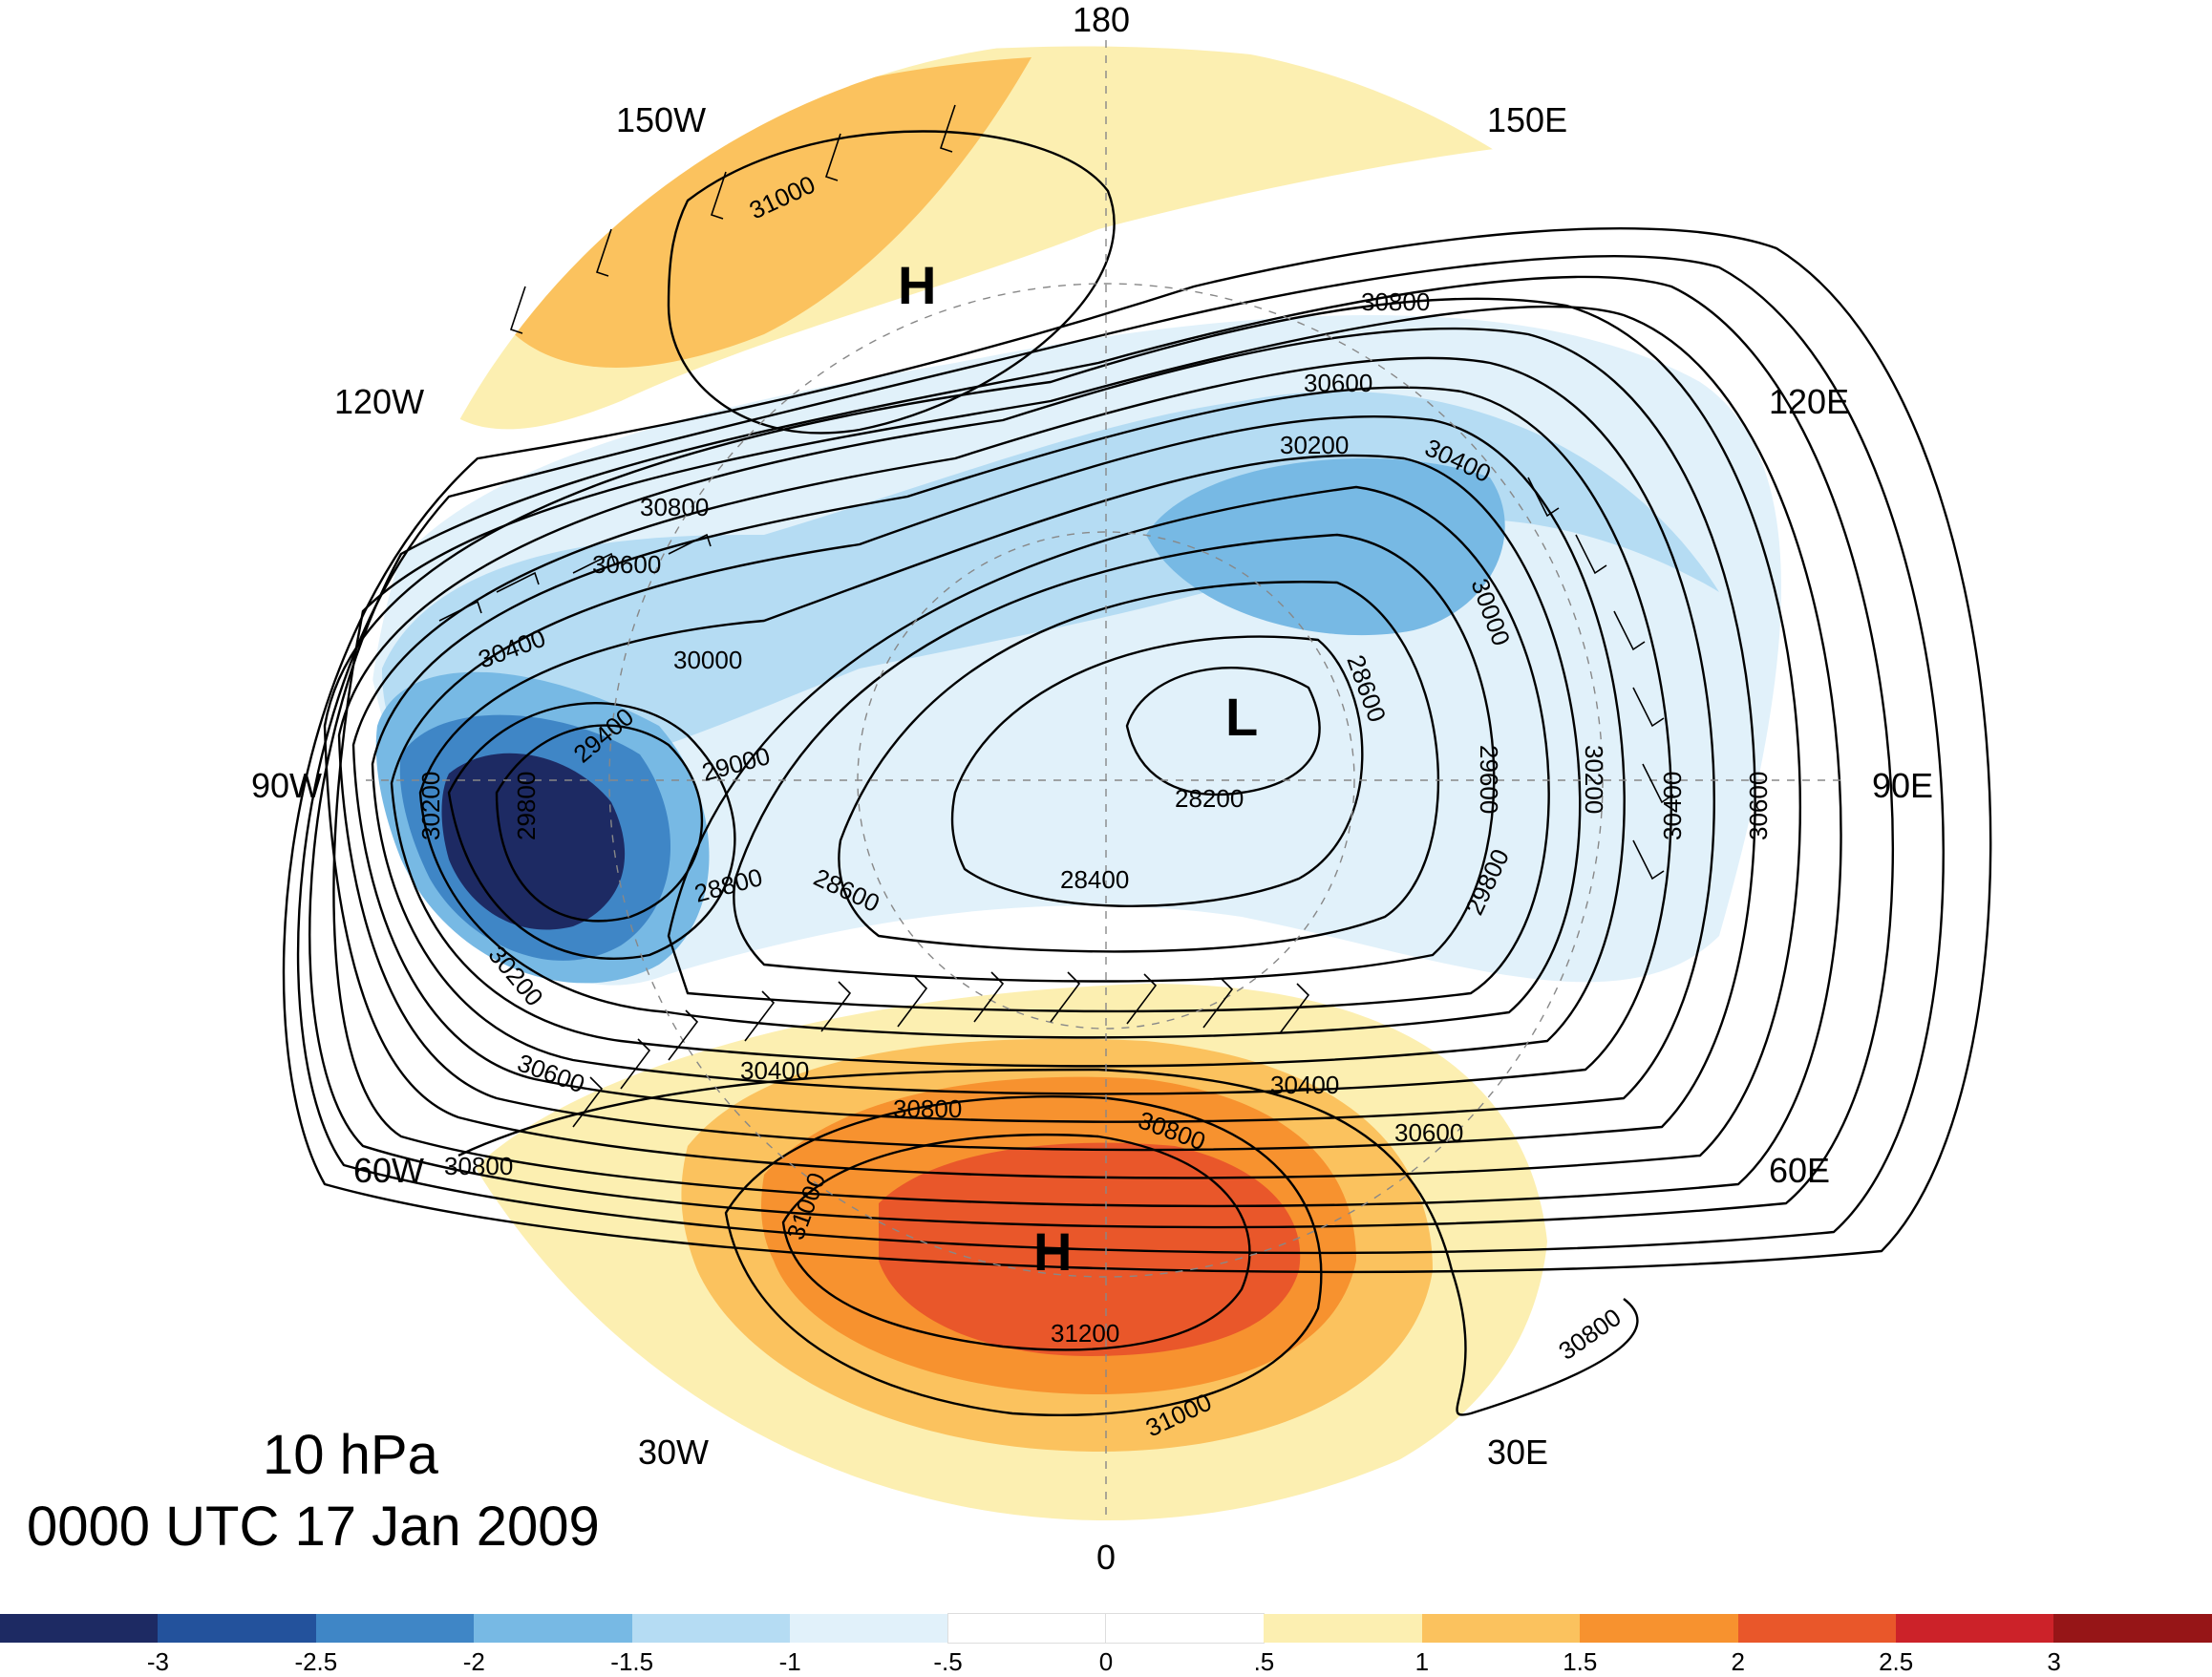 This screenshot has height=1677, width=2212. Describe the element at coordinates (1580, 1662) in the screenshot. I see `colorbar-tick-label: 1.5` at that location.